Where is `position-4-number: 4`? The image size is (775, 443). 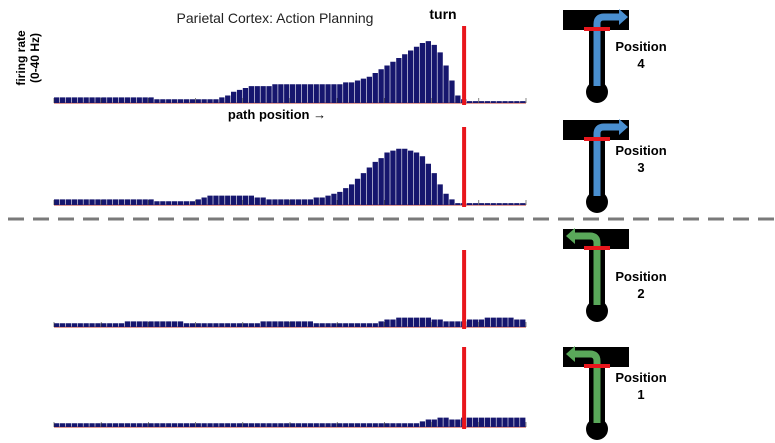 position-4-number: 4 is located at coordinates (641, 63).